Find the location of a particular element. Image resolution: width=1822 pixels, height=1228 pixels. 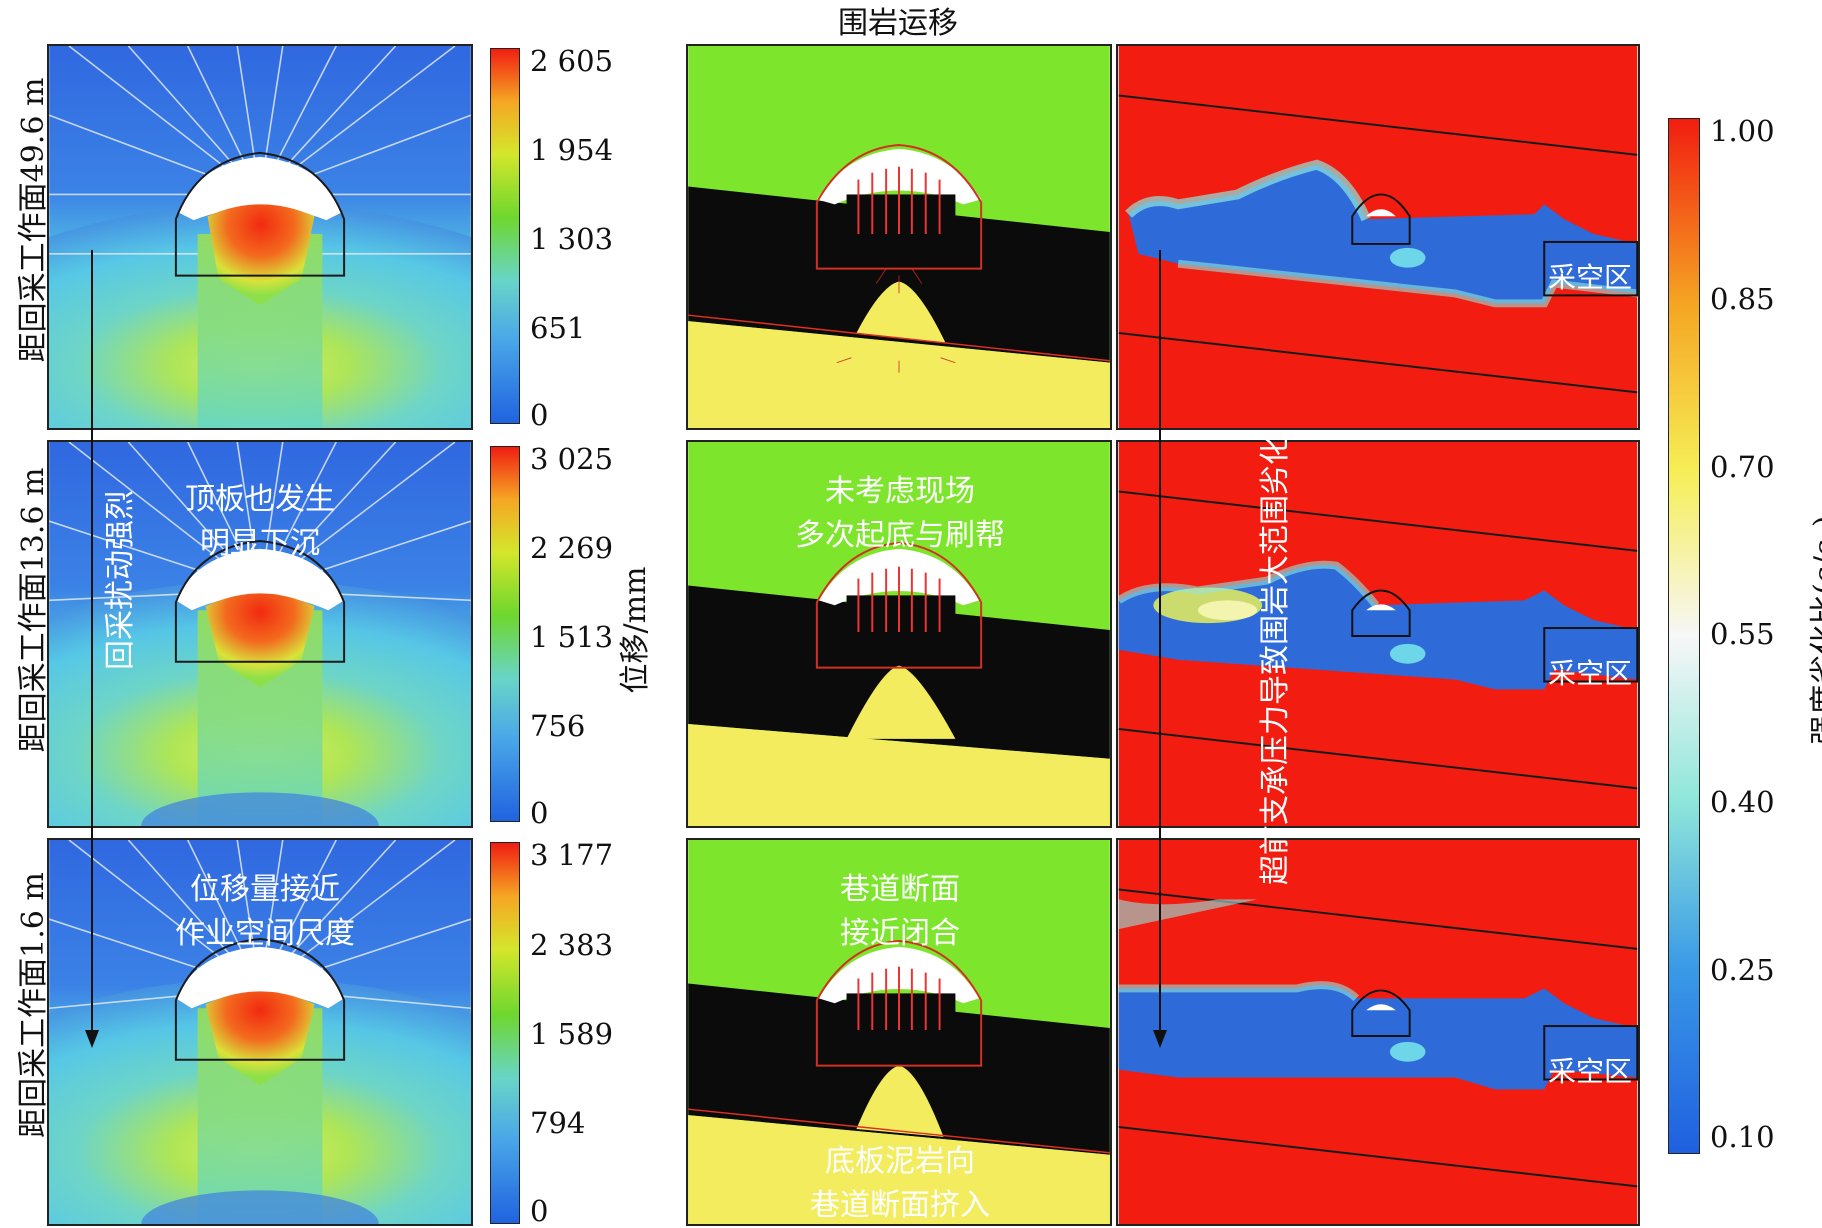

near-note: 位移量接近 作业空间尺度 is located at coordinates (265, 912).